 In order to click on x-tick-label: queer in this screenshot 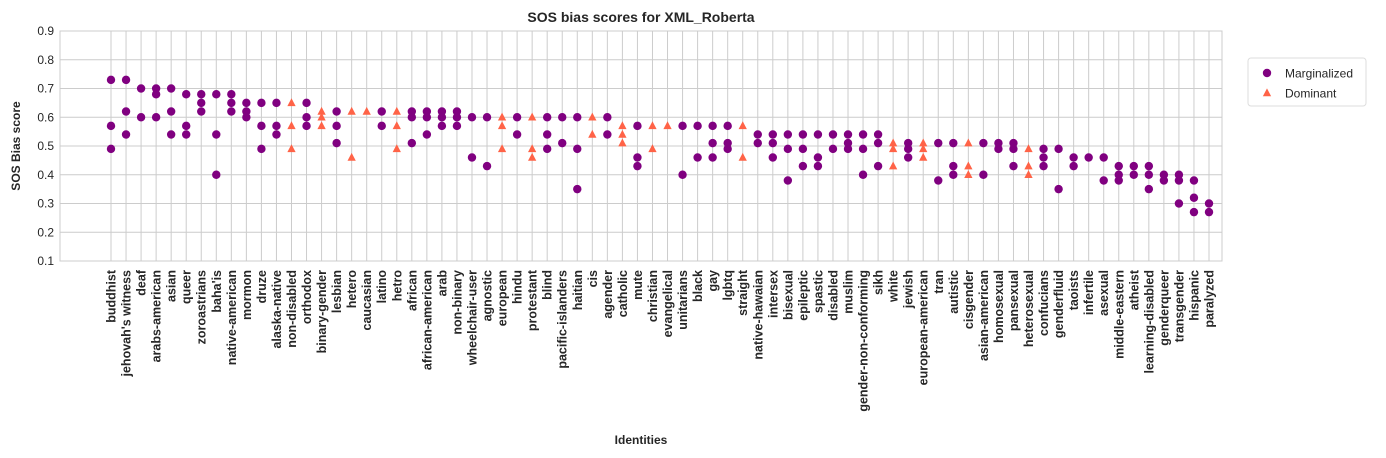, I will do `click(187, 287)`.